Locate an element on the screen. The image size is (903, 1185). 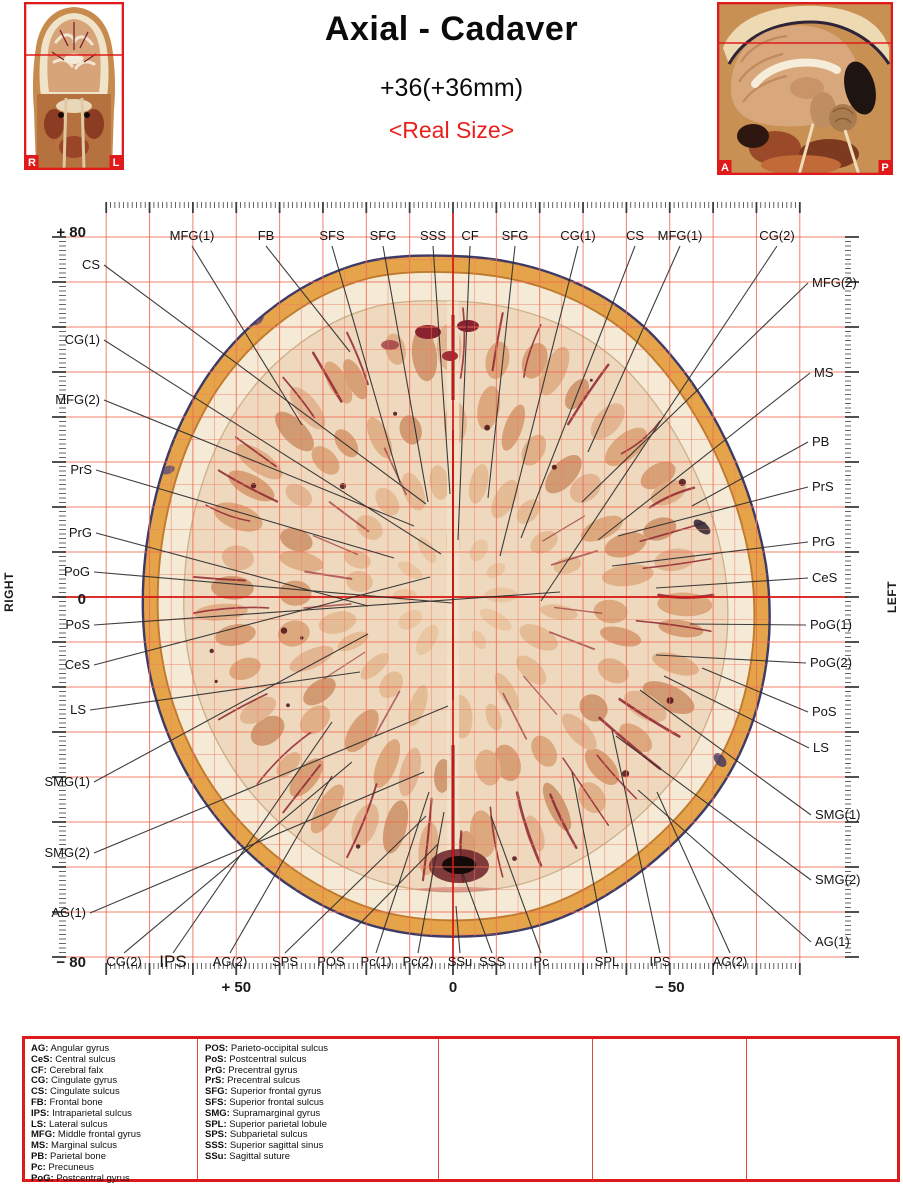
anatomy-label-sps: SPS is located at coordinates (285, 961).